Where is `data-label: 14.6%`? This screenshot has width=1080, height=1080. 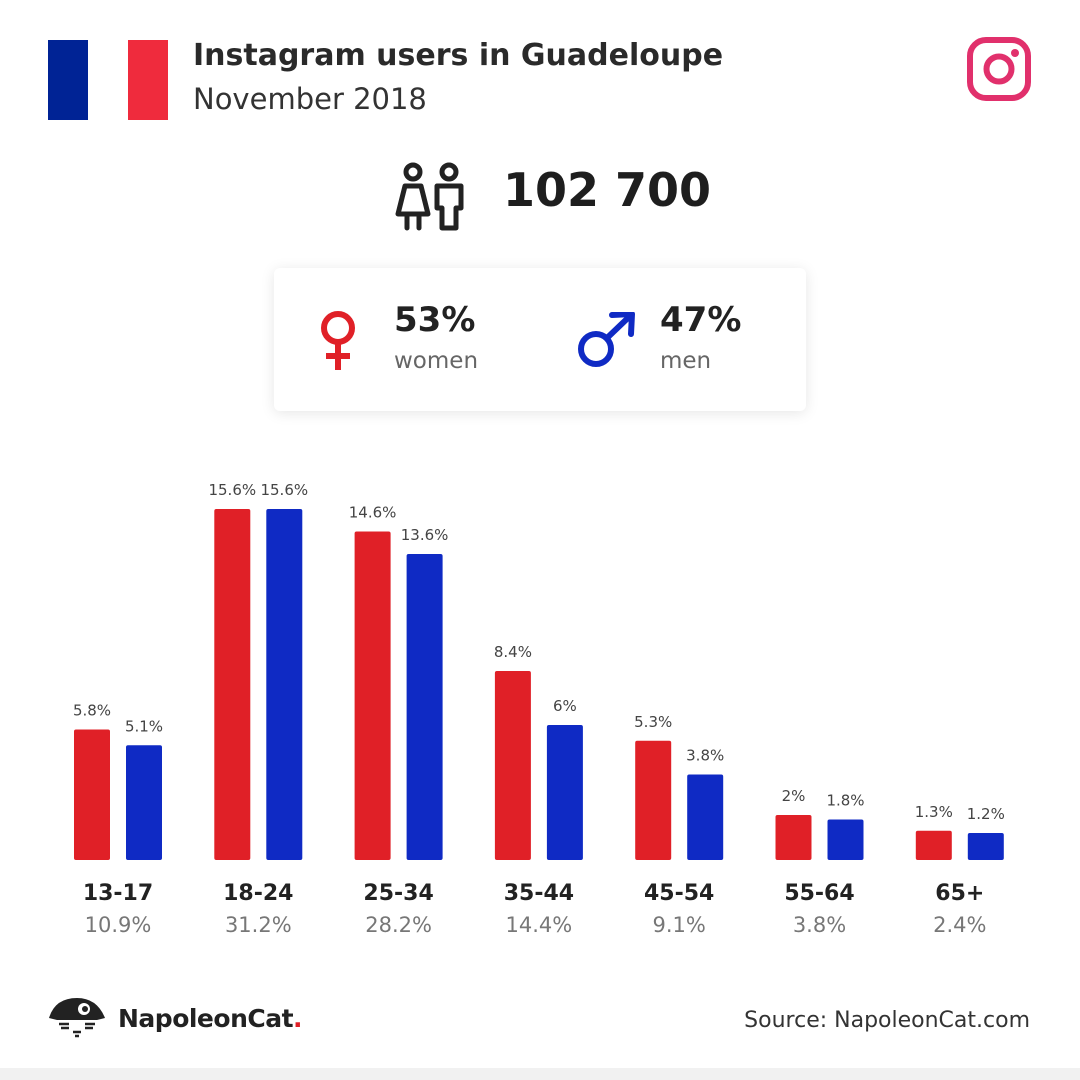
data-label: 14.6% is located at coordinates (373, 513).